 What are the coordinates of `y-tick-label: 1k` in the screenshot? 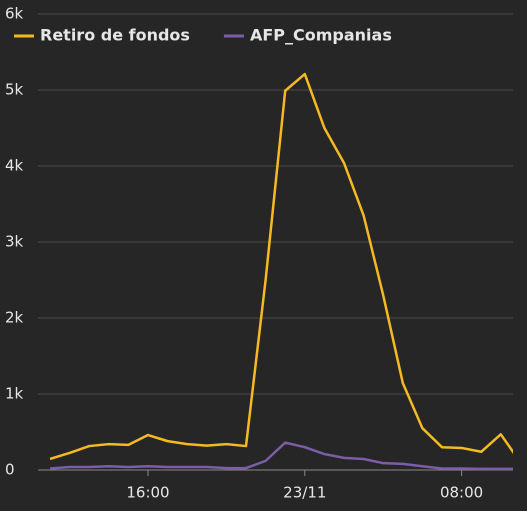 It's located at (14, 394).